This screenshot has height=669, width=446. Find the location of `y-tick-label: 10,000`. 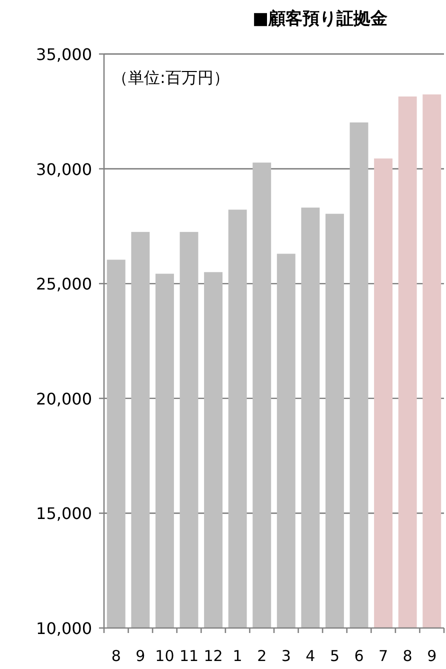

y-tick-label: 10,000 is located at coordinates (64, 628).